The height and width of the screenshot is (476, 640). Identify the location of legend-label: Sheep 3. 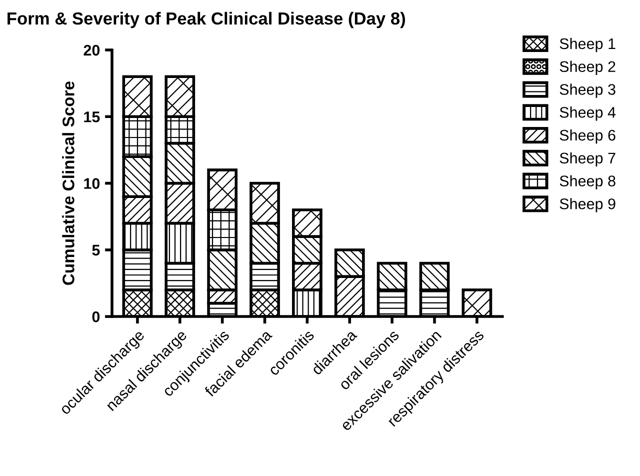
(588, 91).